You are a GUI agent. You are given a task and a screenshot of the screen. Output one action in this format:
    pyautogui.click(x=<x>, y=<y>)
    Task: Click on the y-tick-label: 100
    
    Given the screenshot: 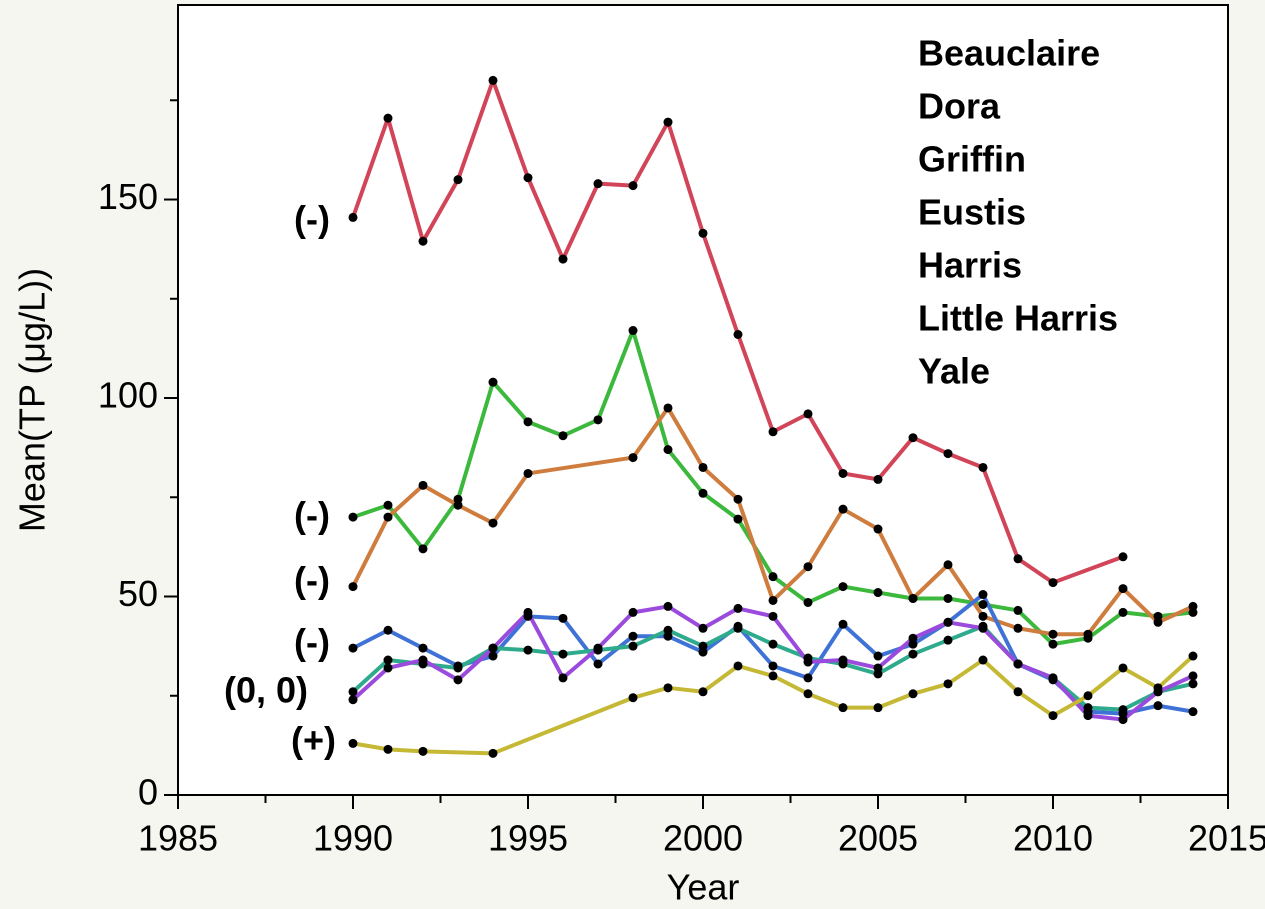 What is the action you would take?
    pyautogui.click(x=128, y=395)
    